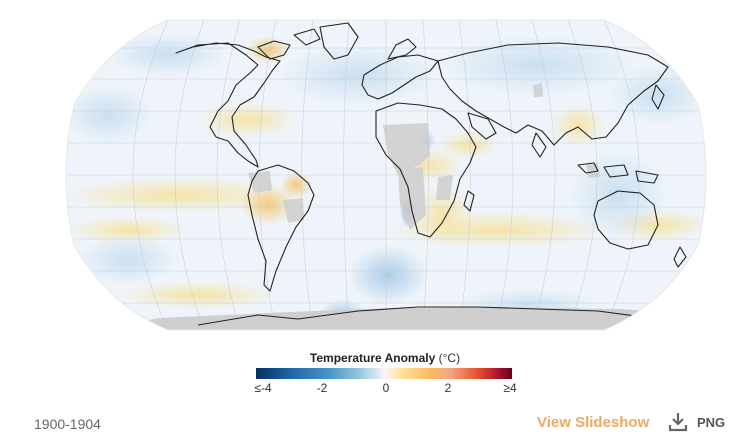  I want to click on color-legend: Temperature Anomaly (°C) ≤-4 -2 0 2 ≥4, so click(385, 373).